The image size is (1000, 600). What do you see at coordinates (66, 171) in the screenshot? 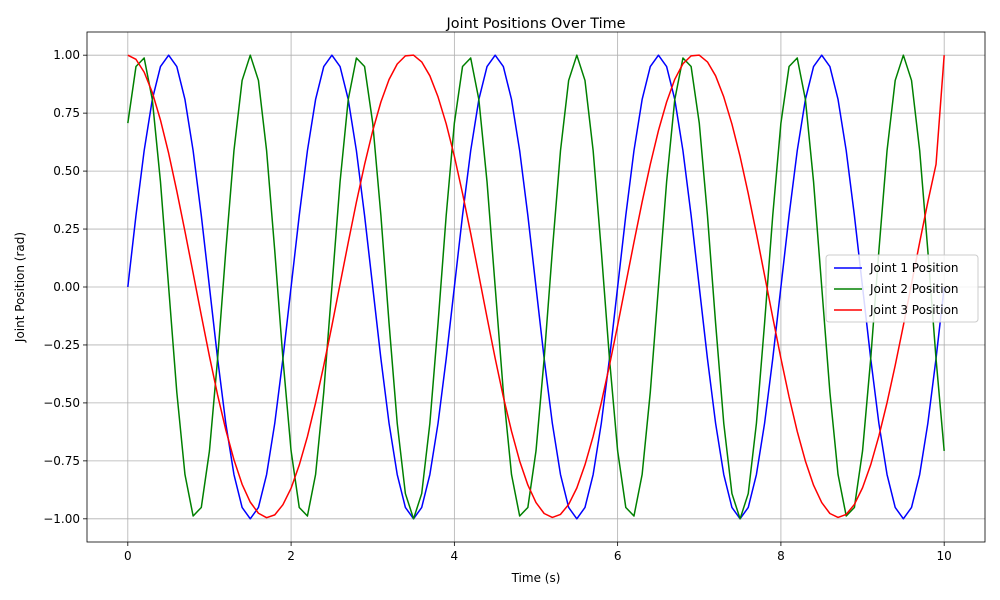
I see `y-tick-label: 0.50` at bounding box center [66, 171].